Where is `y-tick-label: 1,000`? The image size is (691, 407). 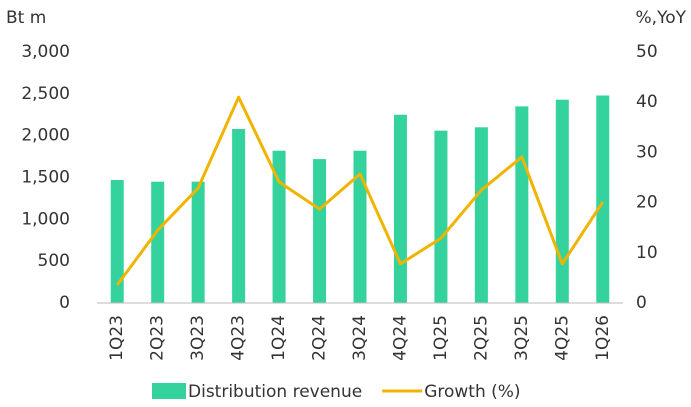 y-tick-label: 1,000 is located at coordinates (45, 219).